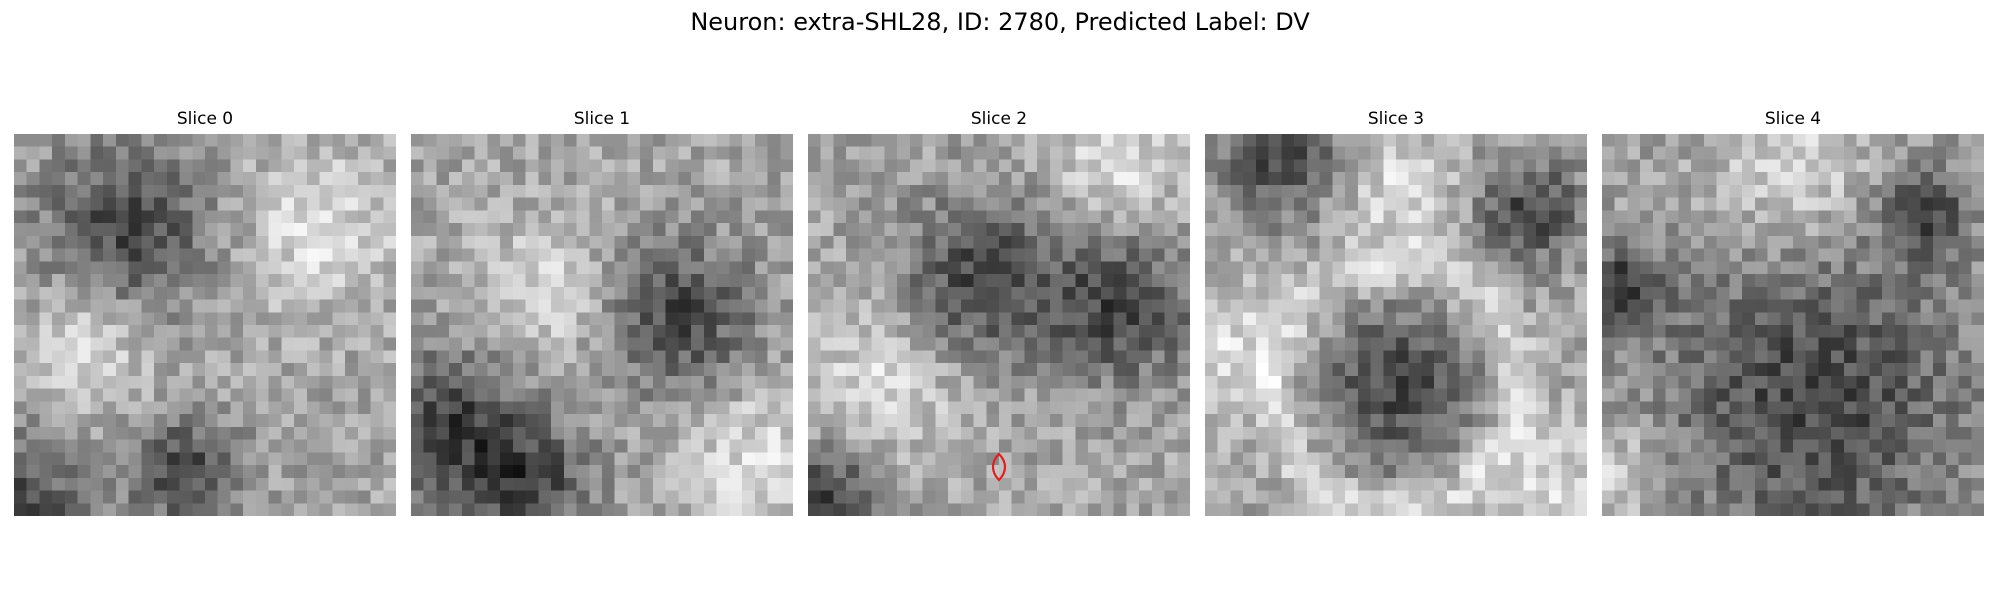  Describe the element at coordinates (602, 119) in the screenshot. I see `slice-title-1: Slice 1` at that location.